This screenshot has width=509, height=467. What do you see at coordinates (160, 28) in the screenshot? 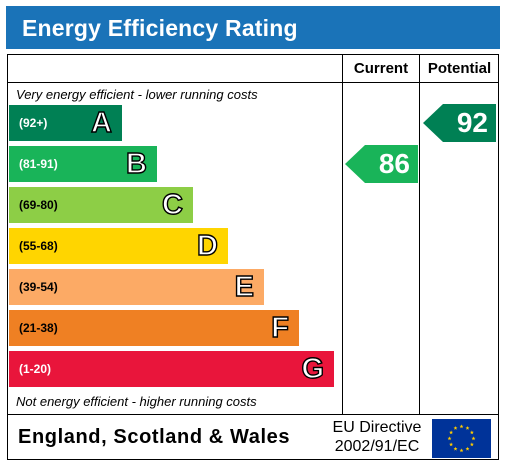
I see `chart-title: Energy Efficiency Rating` at bounding box center [160, 28].